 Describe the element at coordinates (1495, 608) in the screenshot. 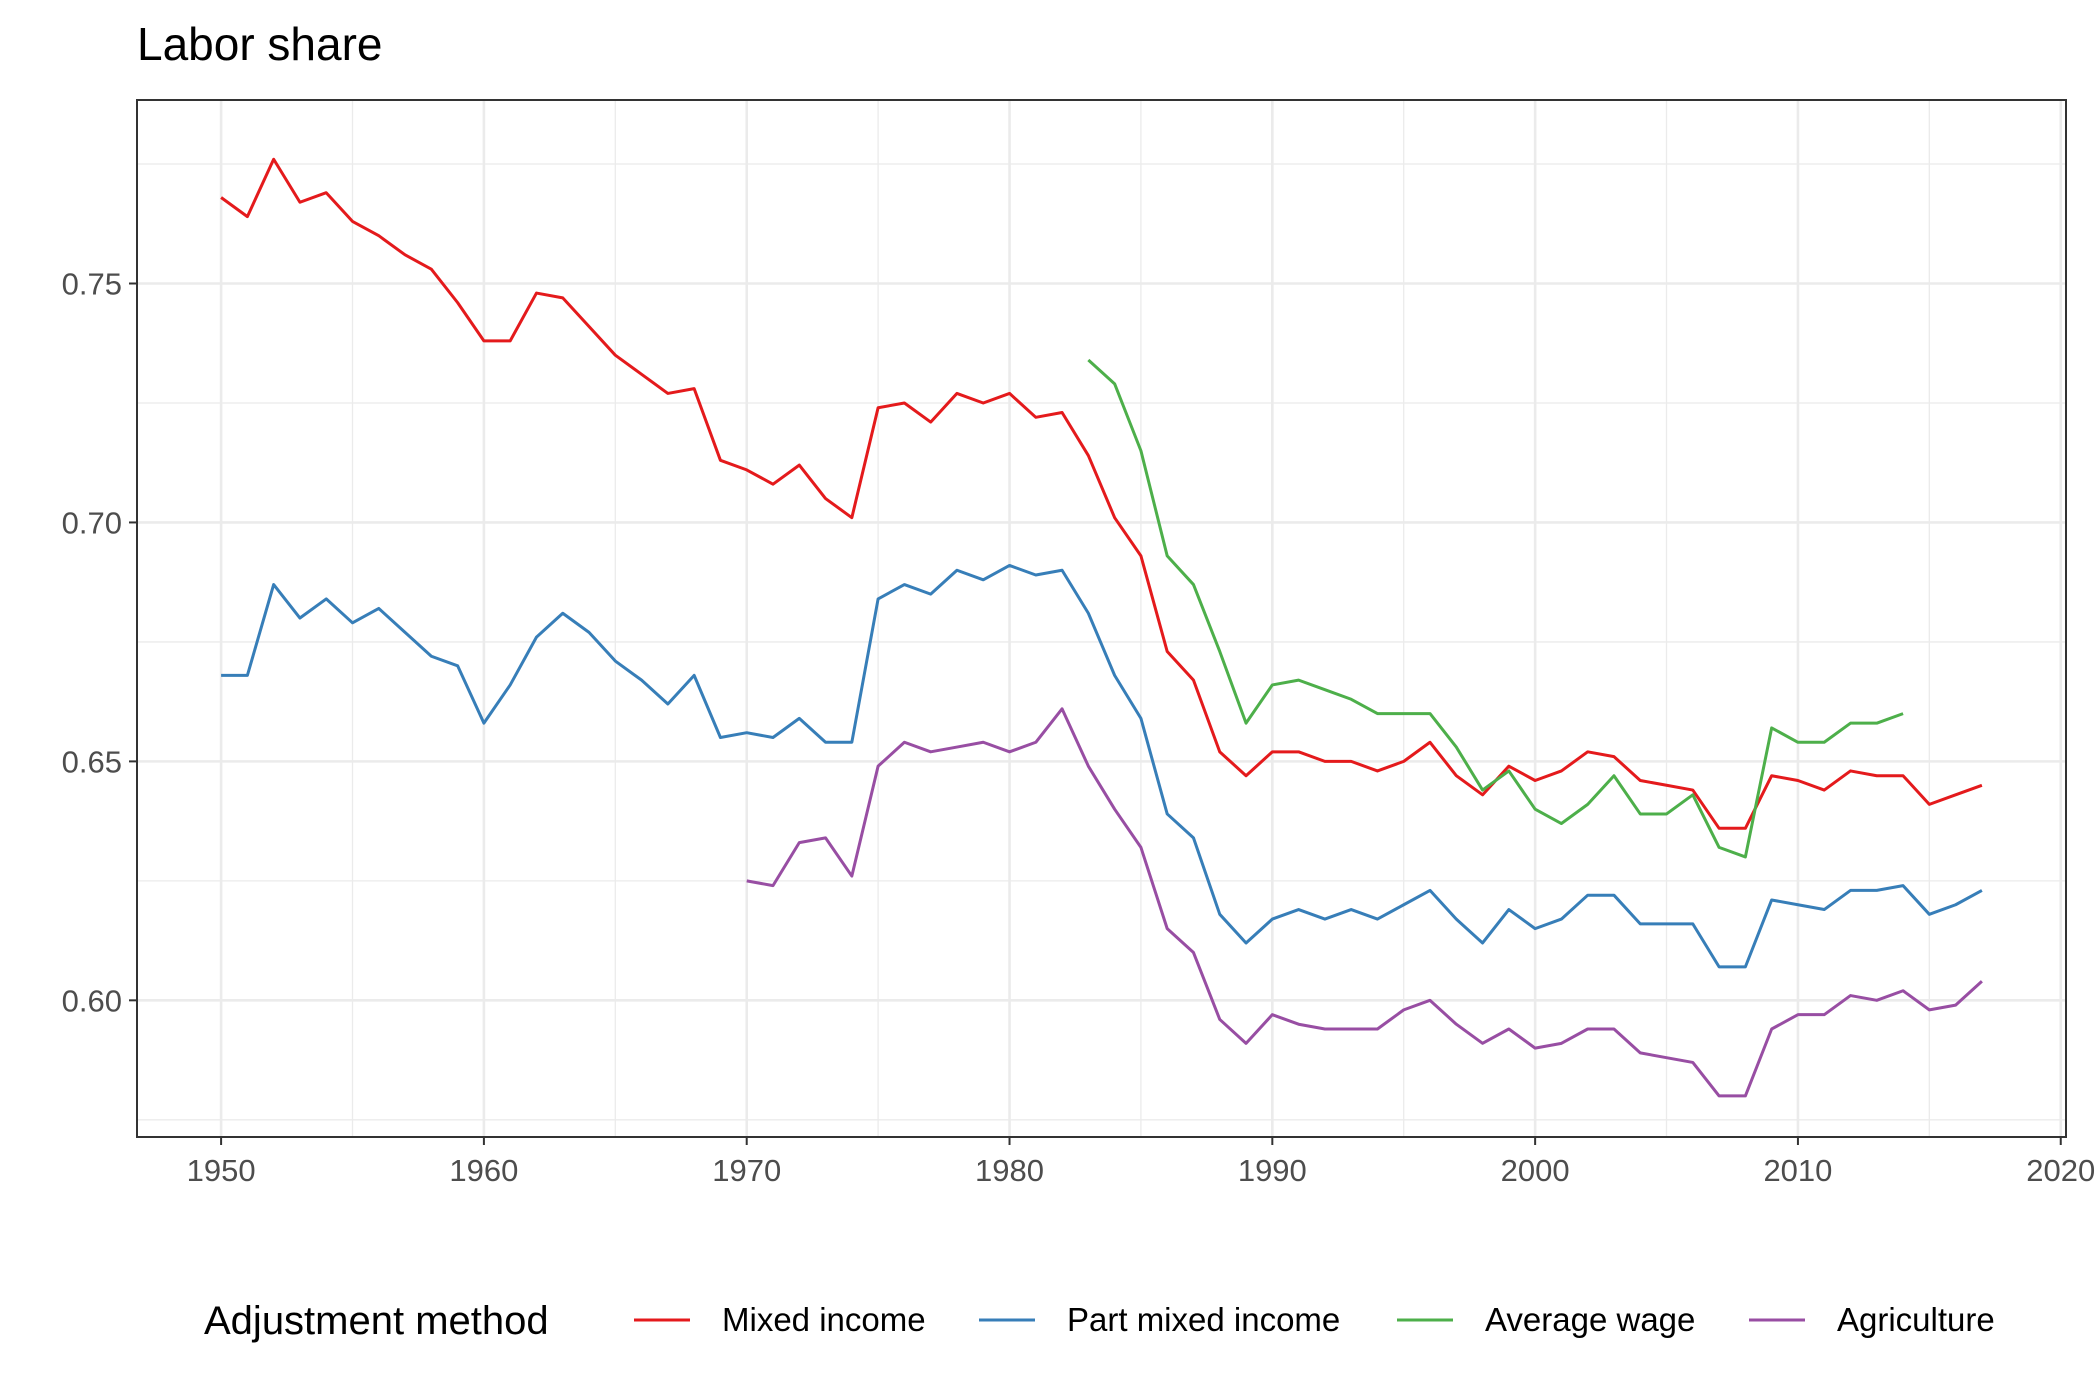

I see `series-line-average-wage` at that location.